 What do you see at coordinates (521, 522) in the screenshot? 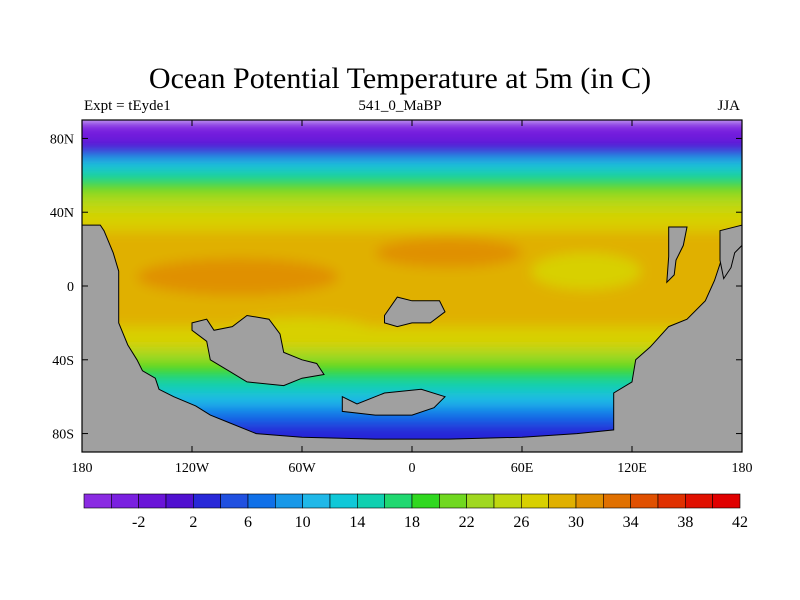
I see `colorbar-label: 26` at bounding box center [521, 522].